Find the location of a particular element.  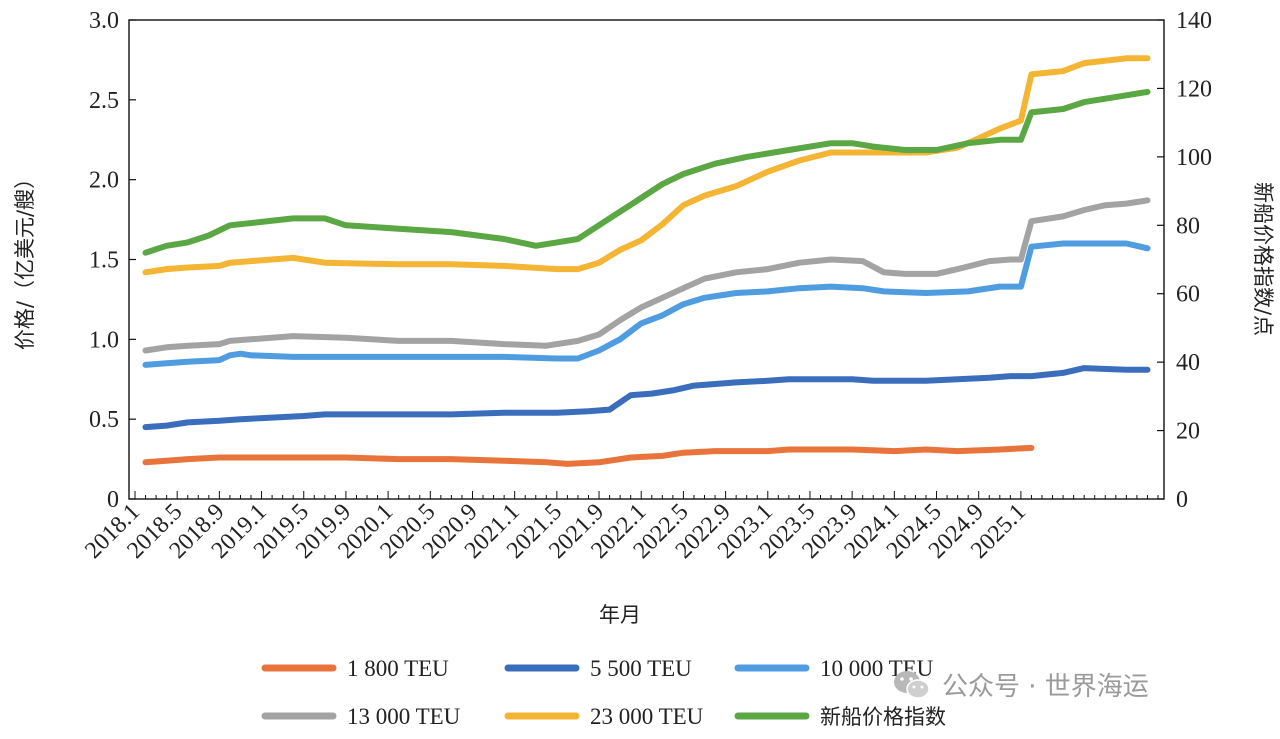

x-axis-title: 年月 is located at coordinates (620, 615).